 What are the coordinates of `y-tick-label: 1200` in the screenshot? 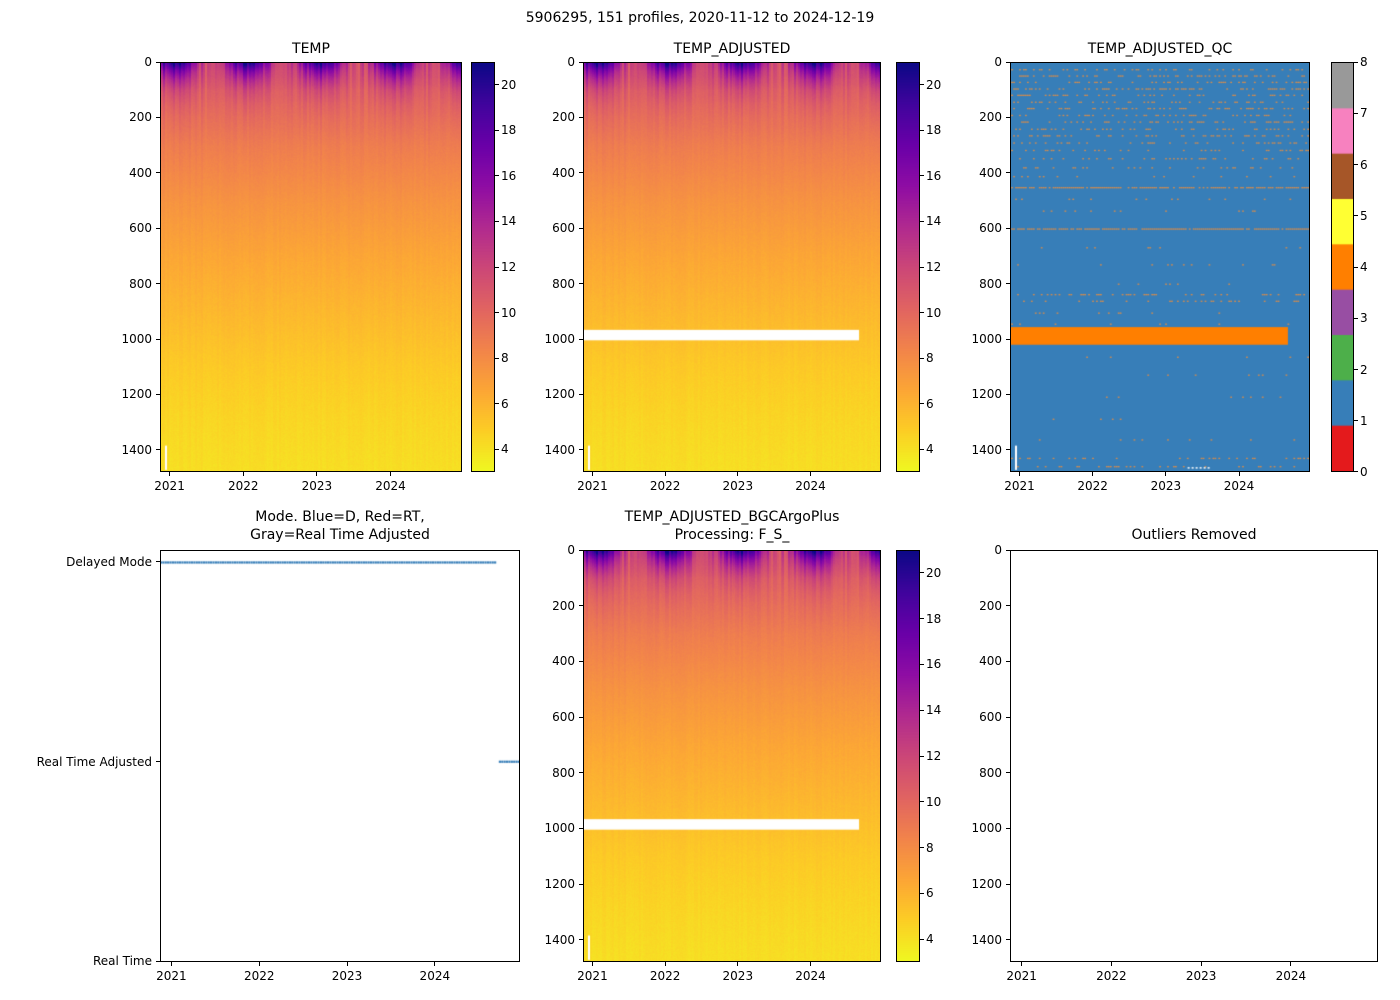 It's located at (559, 884).